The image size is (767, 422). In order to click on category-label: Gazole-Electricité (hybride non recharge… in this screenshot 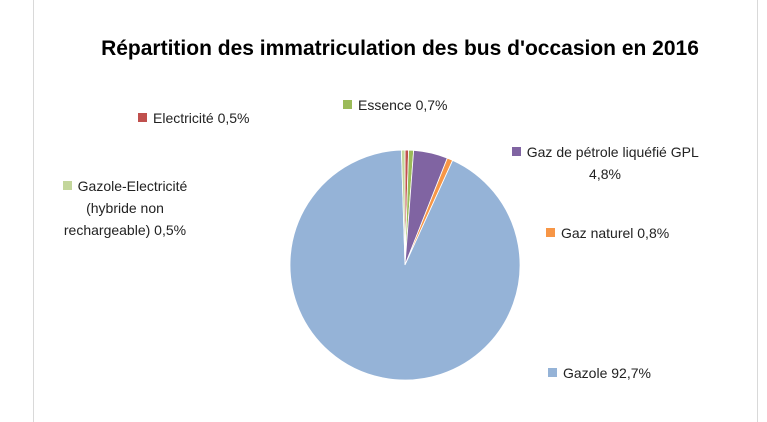, I will do `click(125, 208)`.